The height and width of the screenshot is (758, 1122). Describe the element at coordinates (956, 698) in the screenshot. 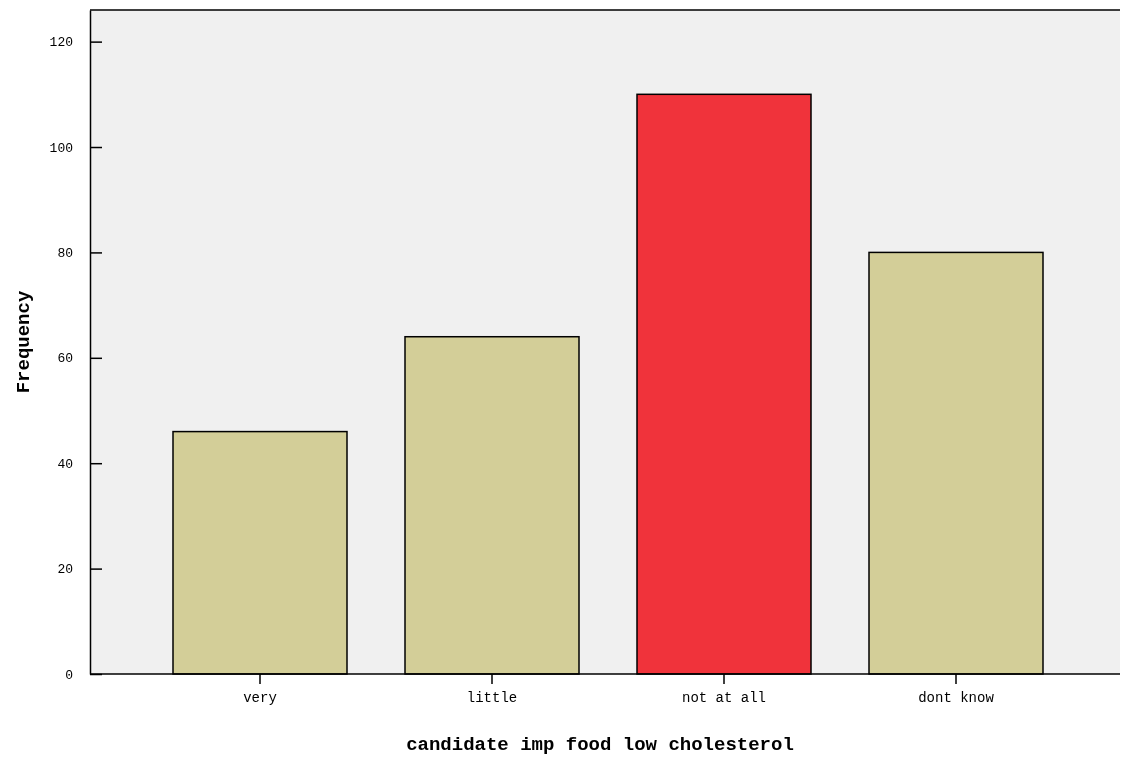

I see `x-tick-label: dont know` at that location.